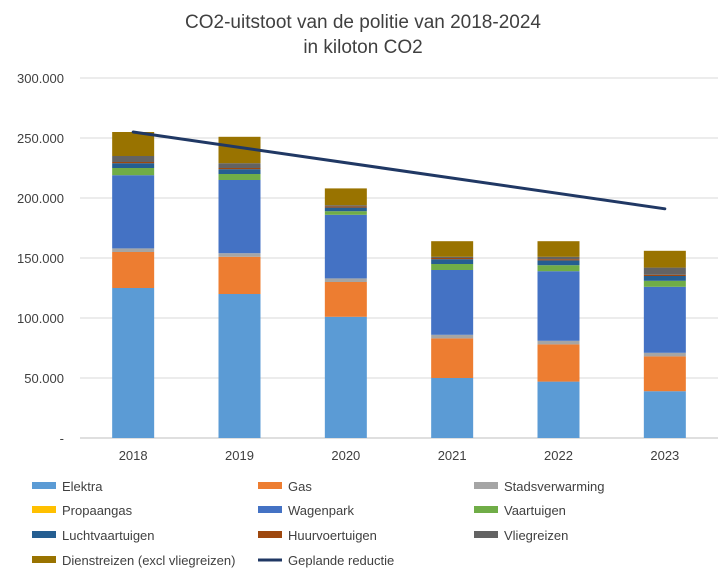 This screenshot has width=726, height=576. I want to click on x-tick-label: 2019, so click(239, 455).